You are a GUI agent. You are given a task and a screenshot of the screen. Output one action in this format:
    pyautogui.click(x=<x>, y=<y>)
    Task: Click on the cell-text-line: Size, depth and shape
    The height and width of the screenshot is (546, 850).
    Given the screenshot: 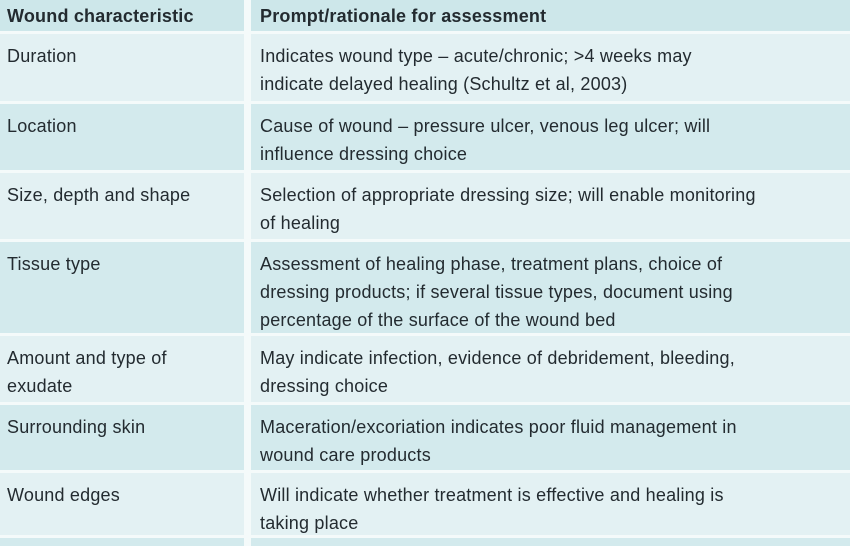 What is the action you would take?
    pyautogui.click(x=99, y=195)
    